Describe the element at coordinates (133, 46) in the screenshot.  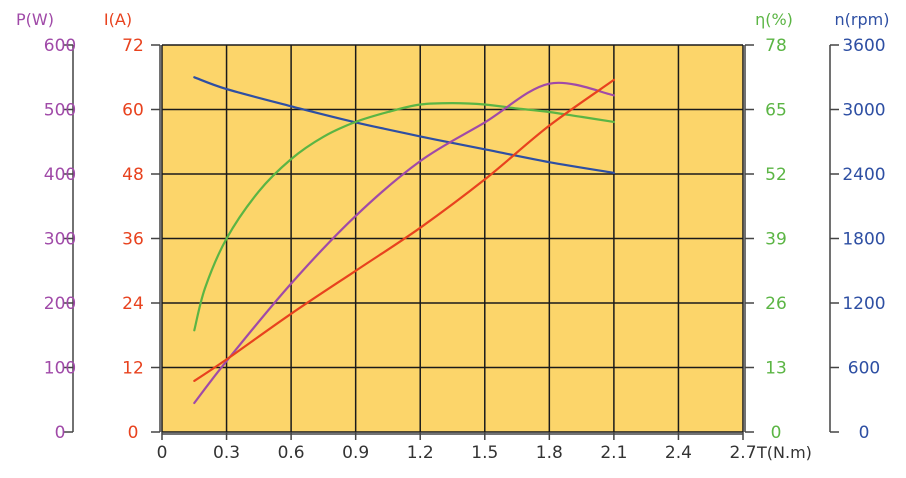
I see `y-axis-I-tick-label: 72` at that location.